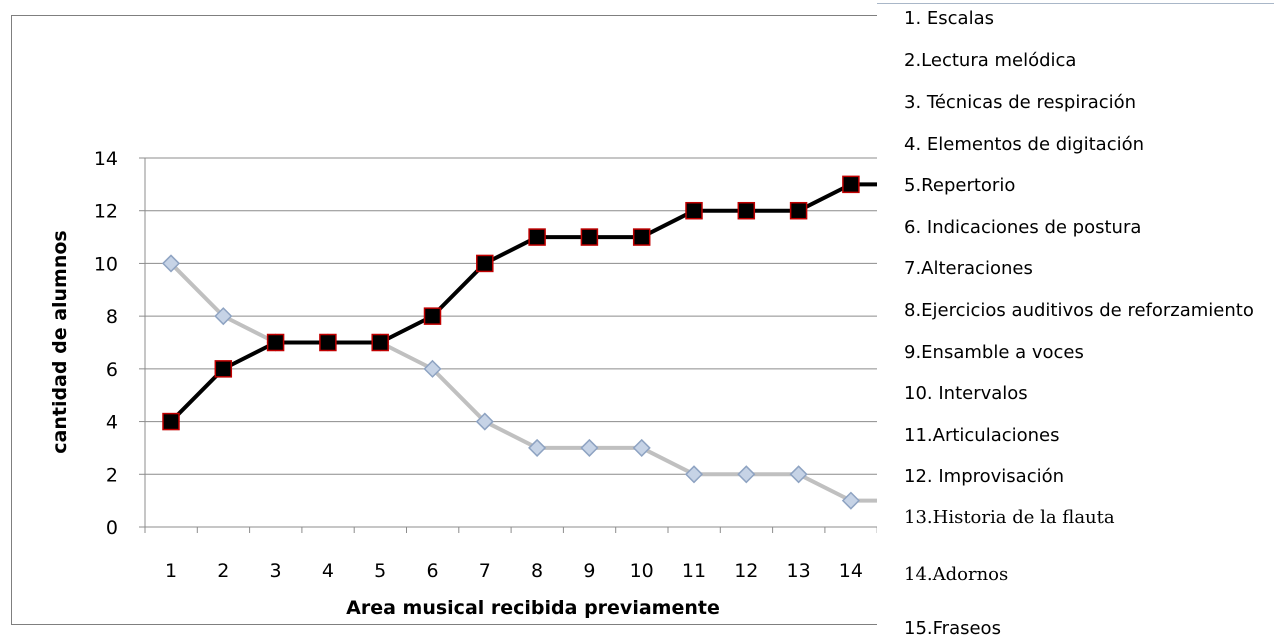  I want to click on x-tick-labels: 123456789101112131415, so click(514, 571).